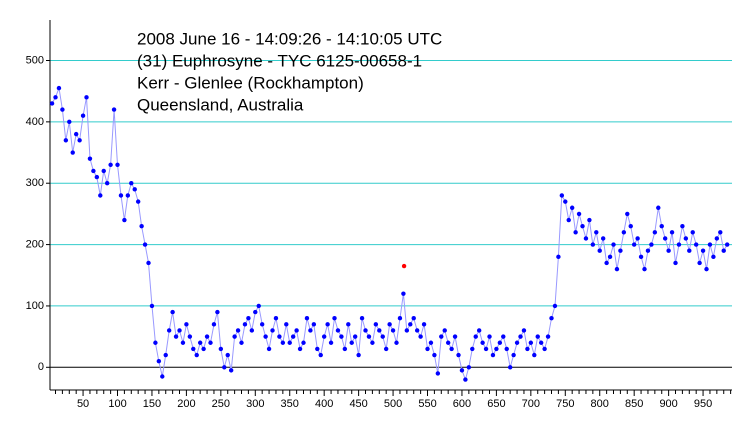 The height and width of the screenshot is (425, 740). I want to click on annotation: 2008 June 16 - 14:09:26 - 14:10:05 UTC, so click(289, 38).